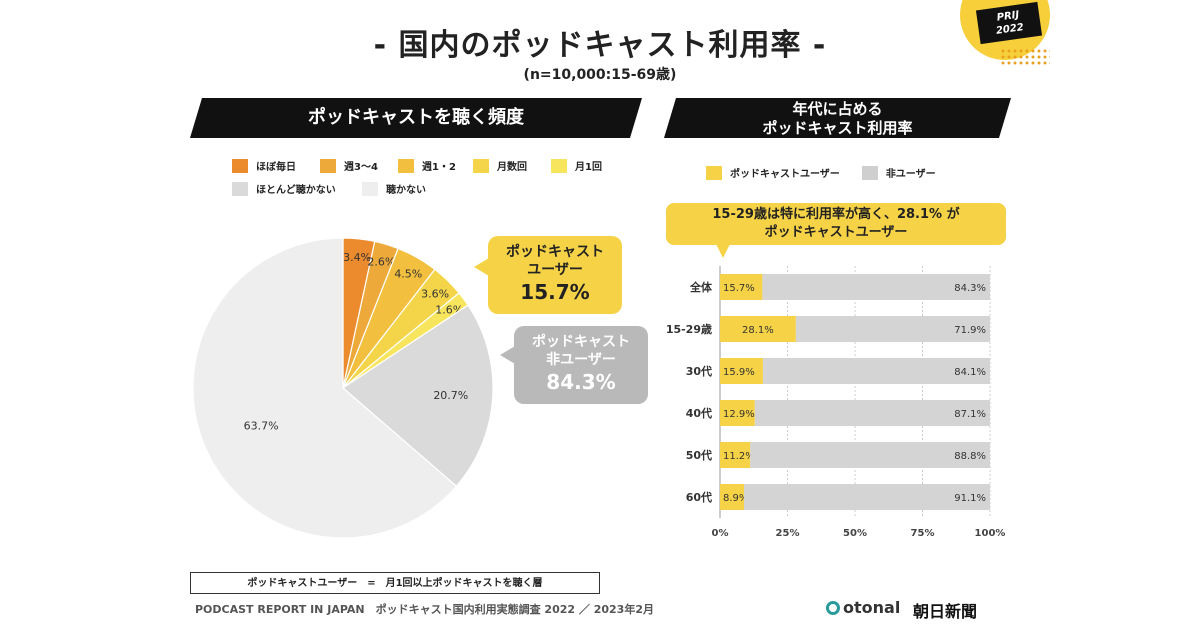  Describe the element at coordinates (970, 414) in the screenshot. I see `bar-nonuser-label: 87.1%` at that location.